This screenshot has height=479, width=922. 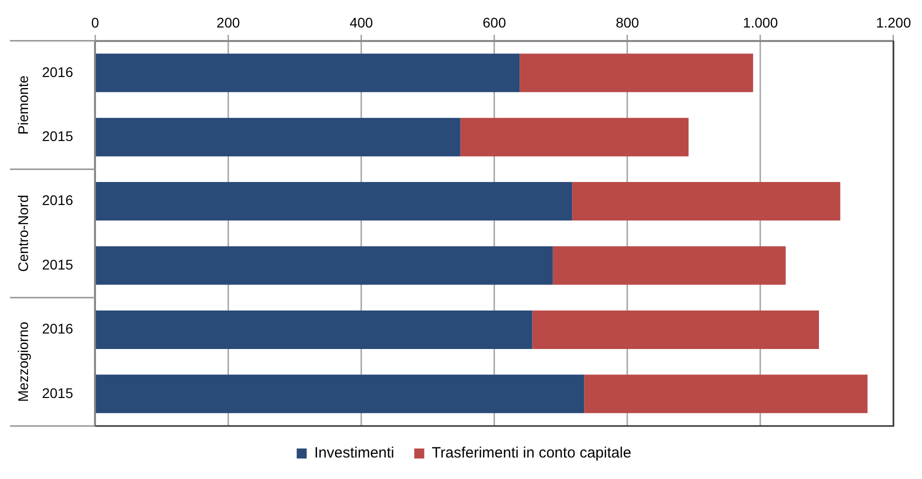 What do you see at coordinates (494, 22) in the screenshot?
I see `x-tick-label: 600` at bounding box center [494, 22].